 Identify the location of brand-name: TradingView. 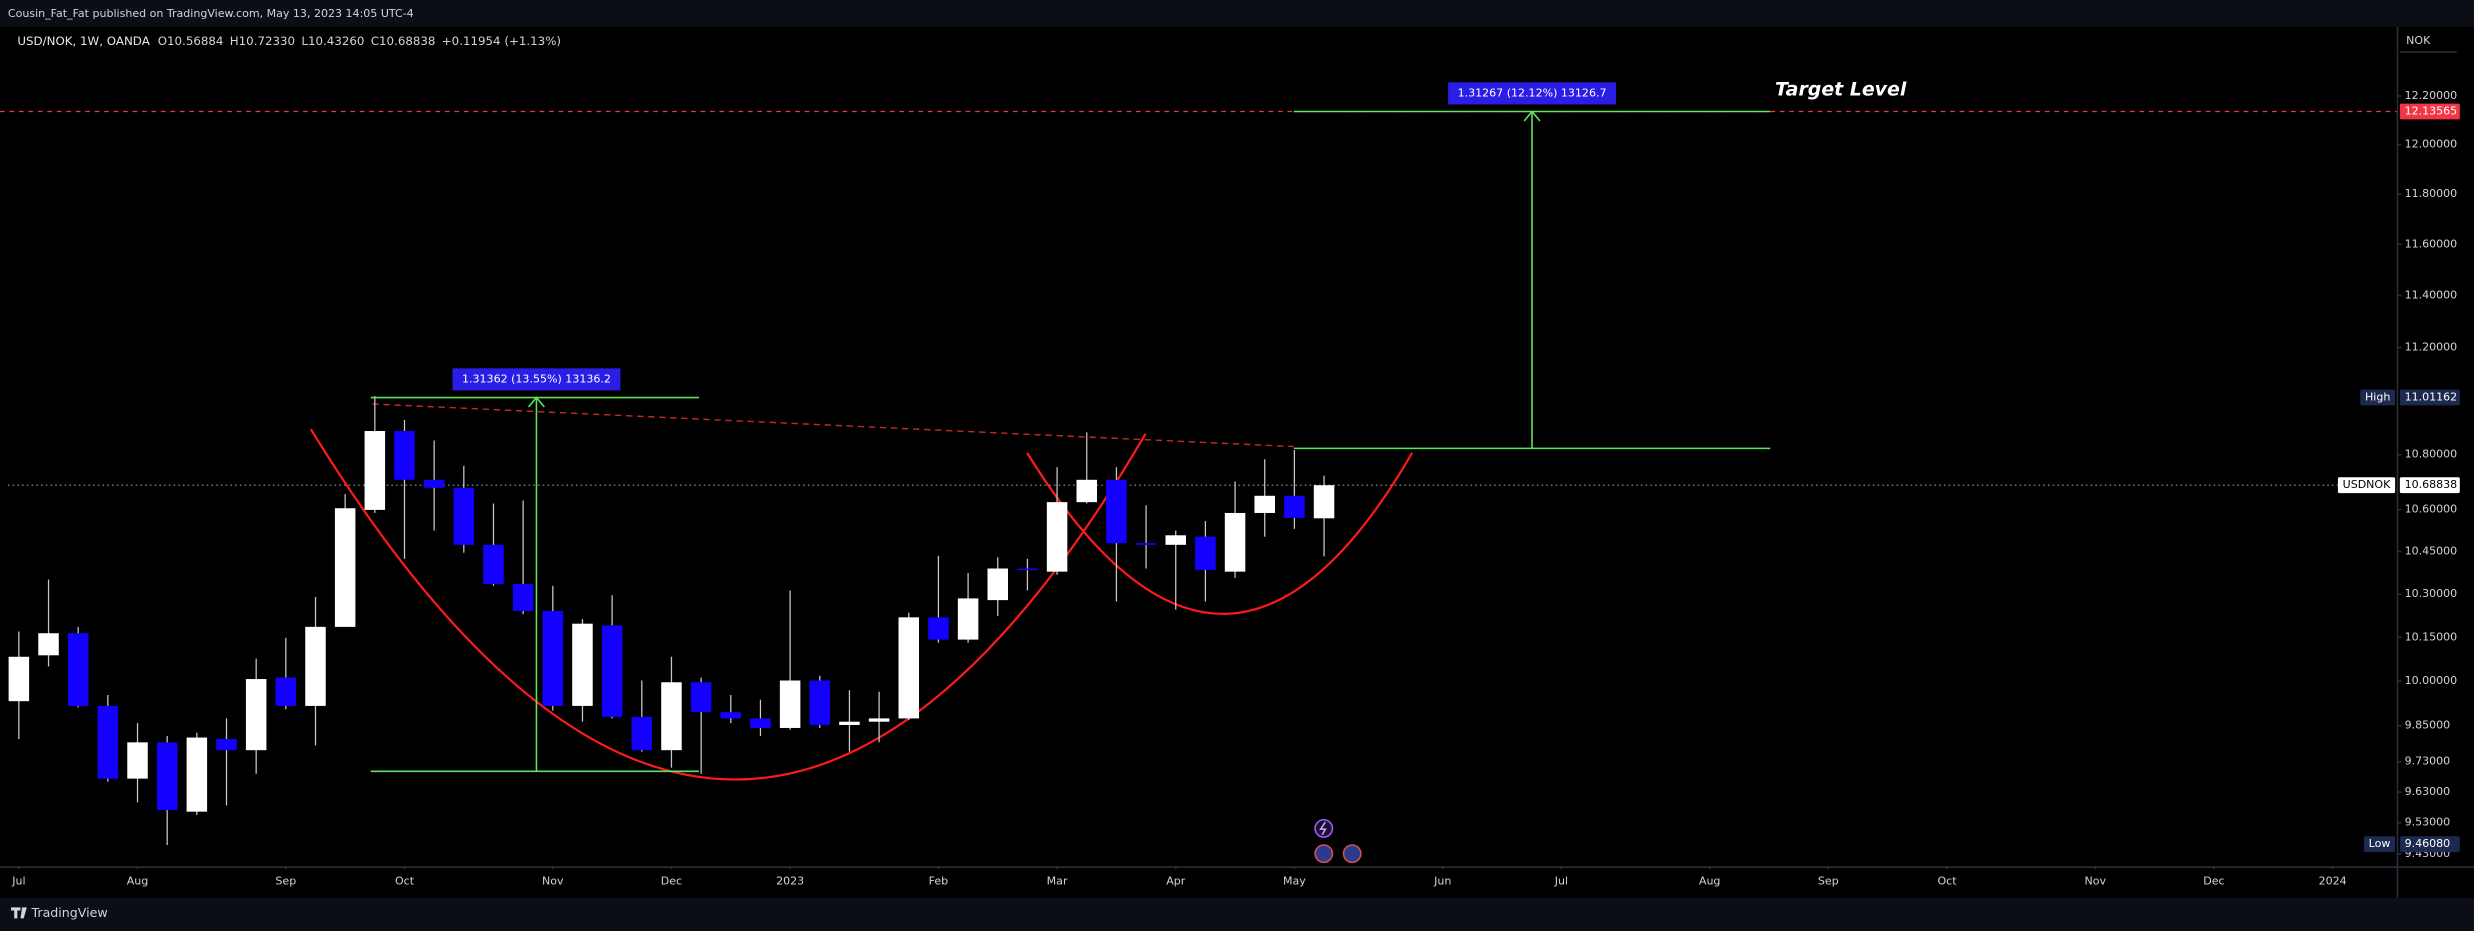
(69, 912).